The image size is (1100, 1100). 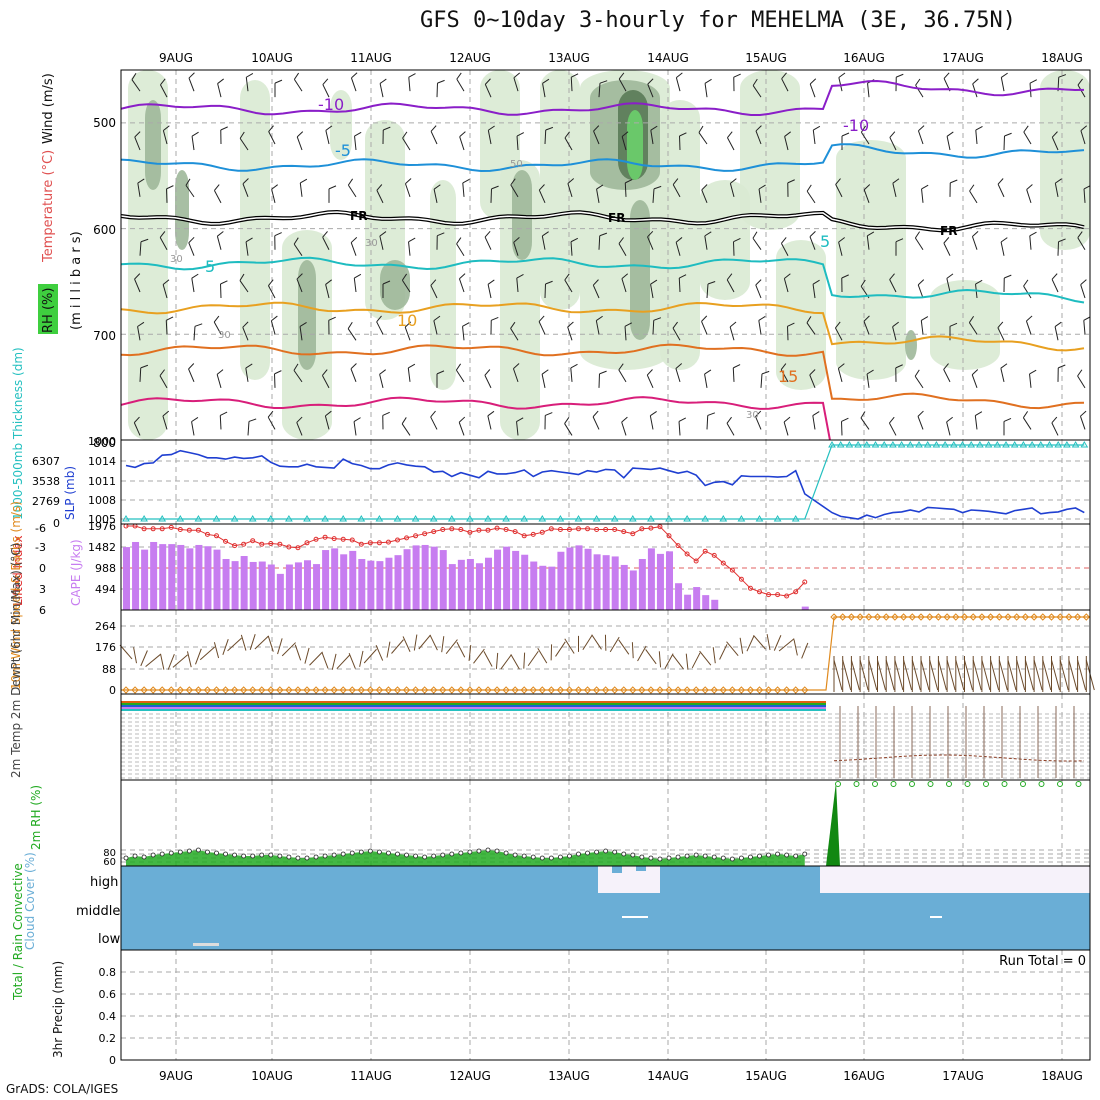 What do you see at coordinates (1062, 1076) in the screenshot?
I see `date-label-bottom: 18AUG` at bounding box center [1062, 1076].